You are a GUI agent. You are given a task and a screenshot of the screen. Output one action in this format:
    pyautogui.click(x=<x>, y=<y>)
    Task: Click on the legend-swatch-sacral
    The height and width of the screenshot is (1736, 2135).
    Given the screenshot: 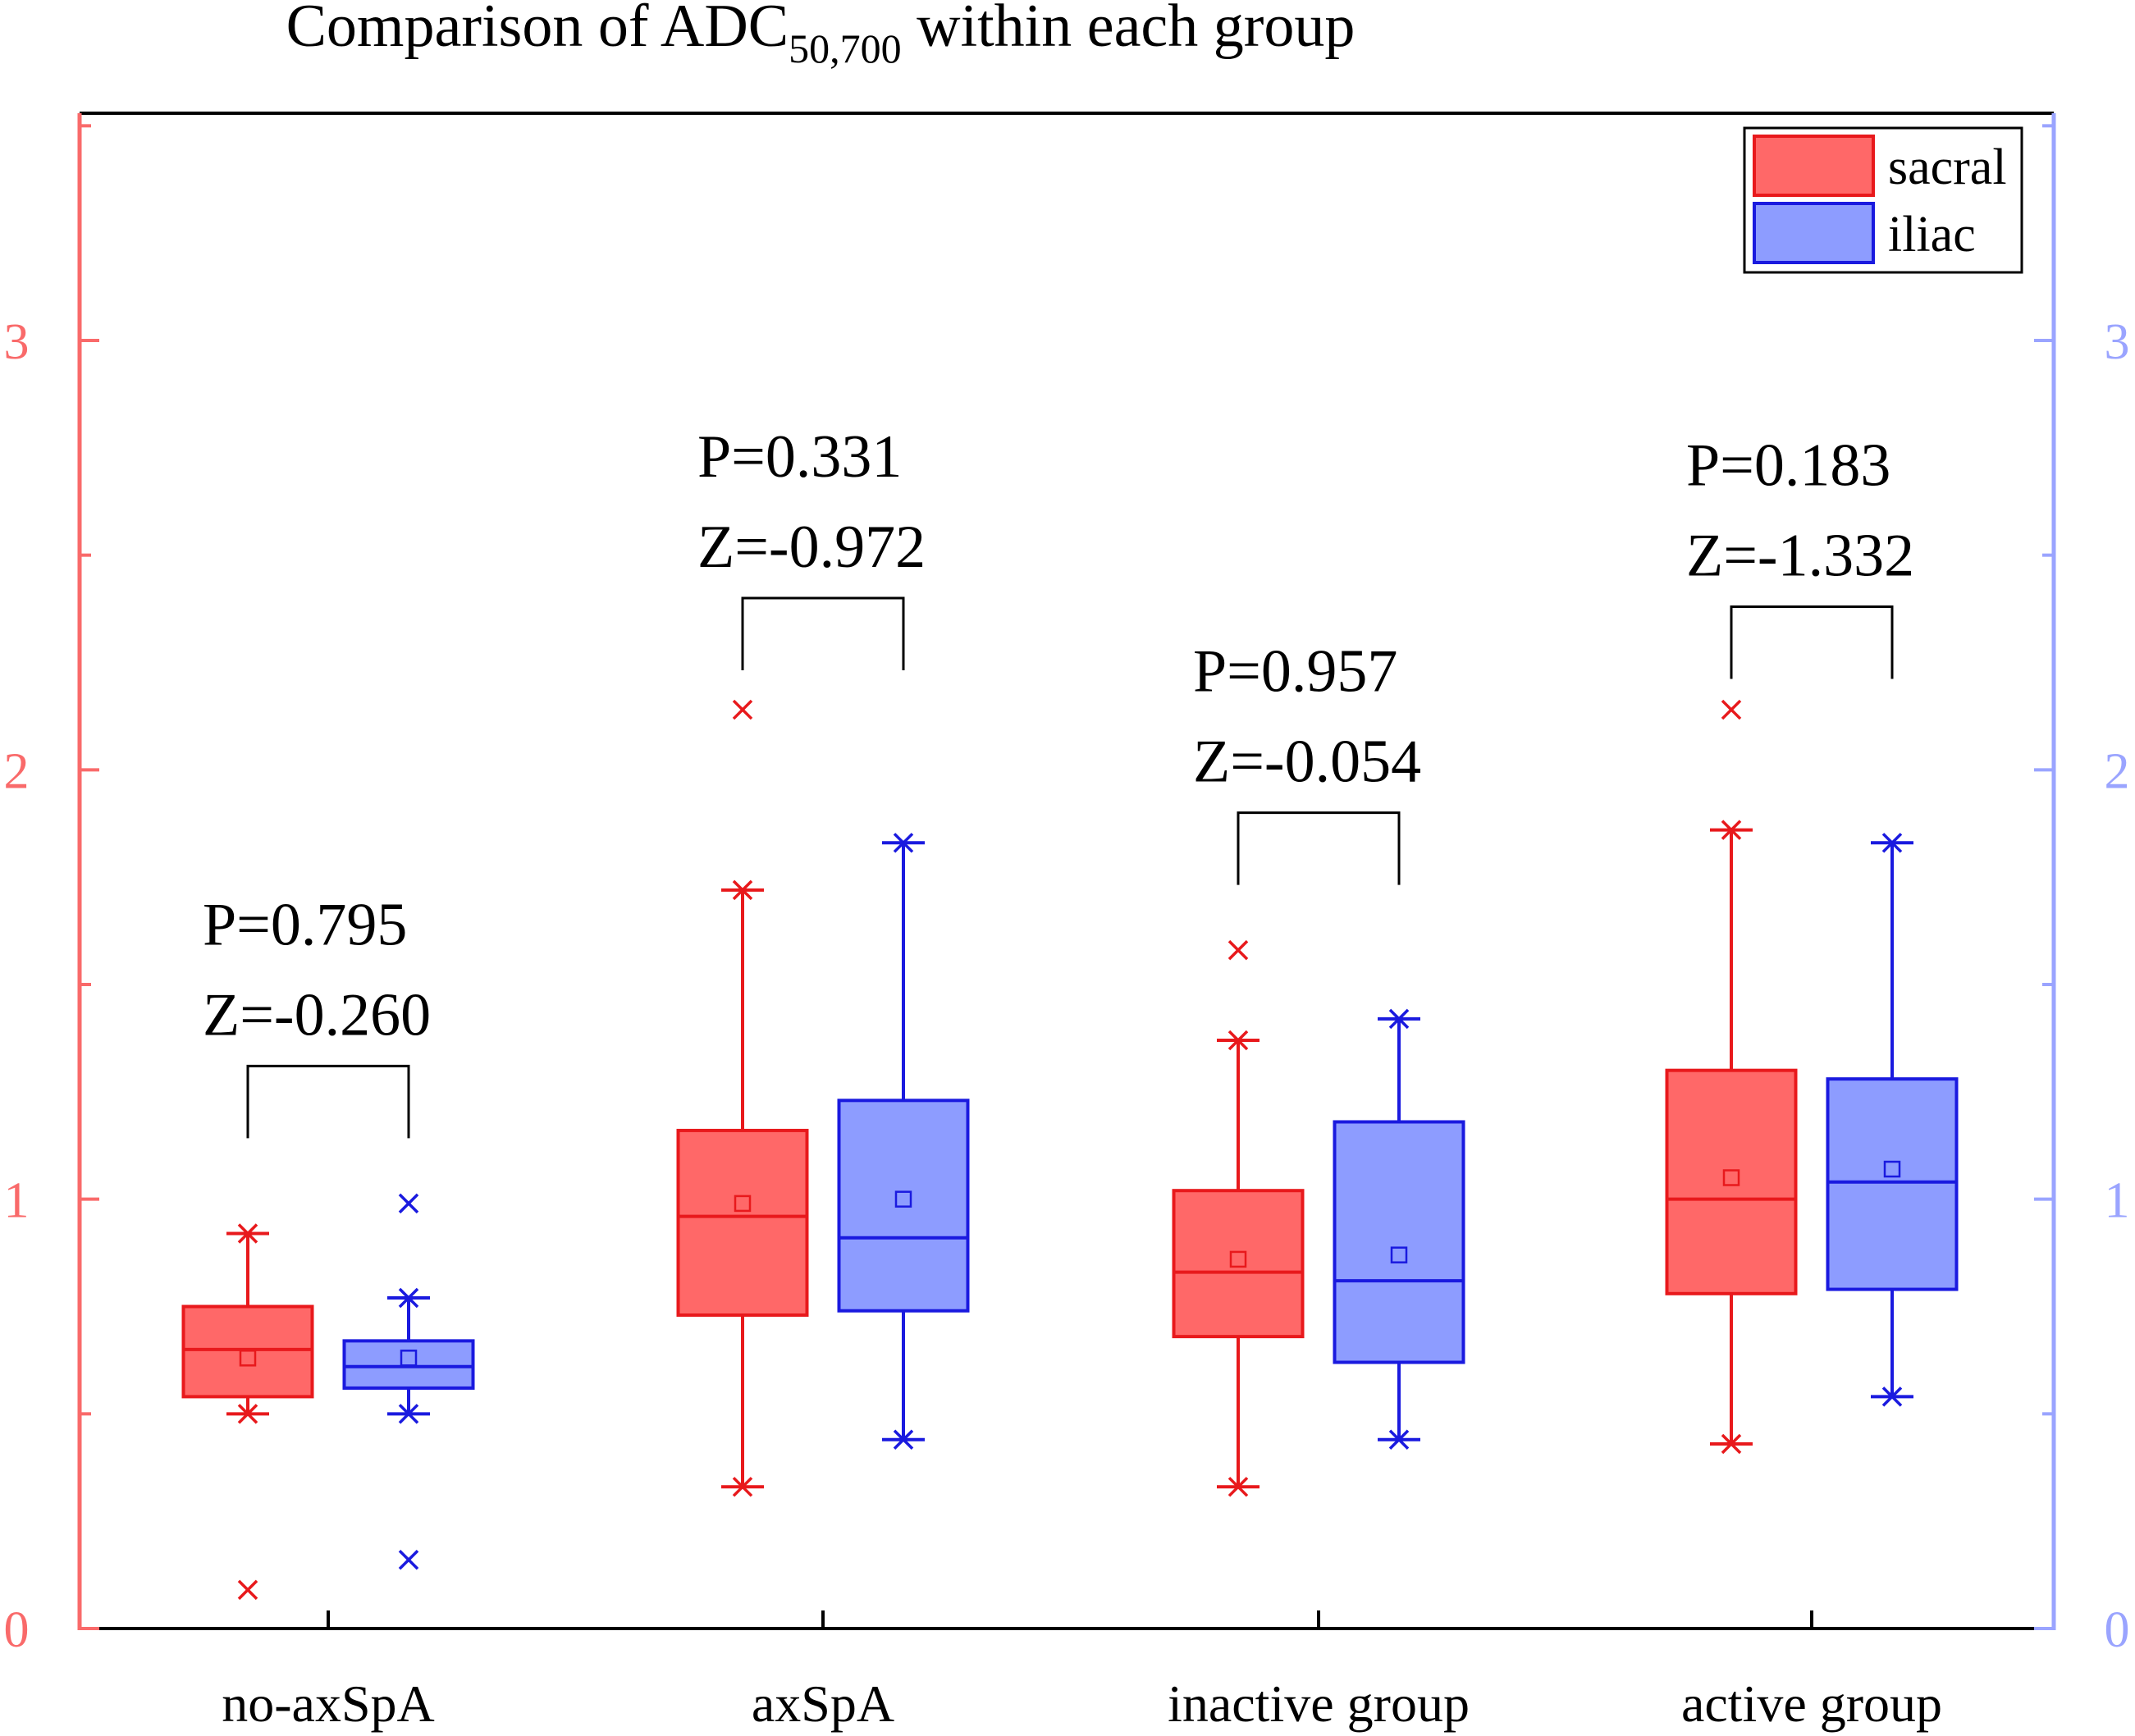 What is the action you would take?
    pyautogui.click(x=1814, y=166)
    